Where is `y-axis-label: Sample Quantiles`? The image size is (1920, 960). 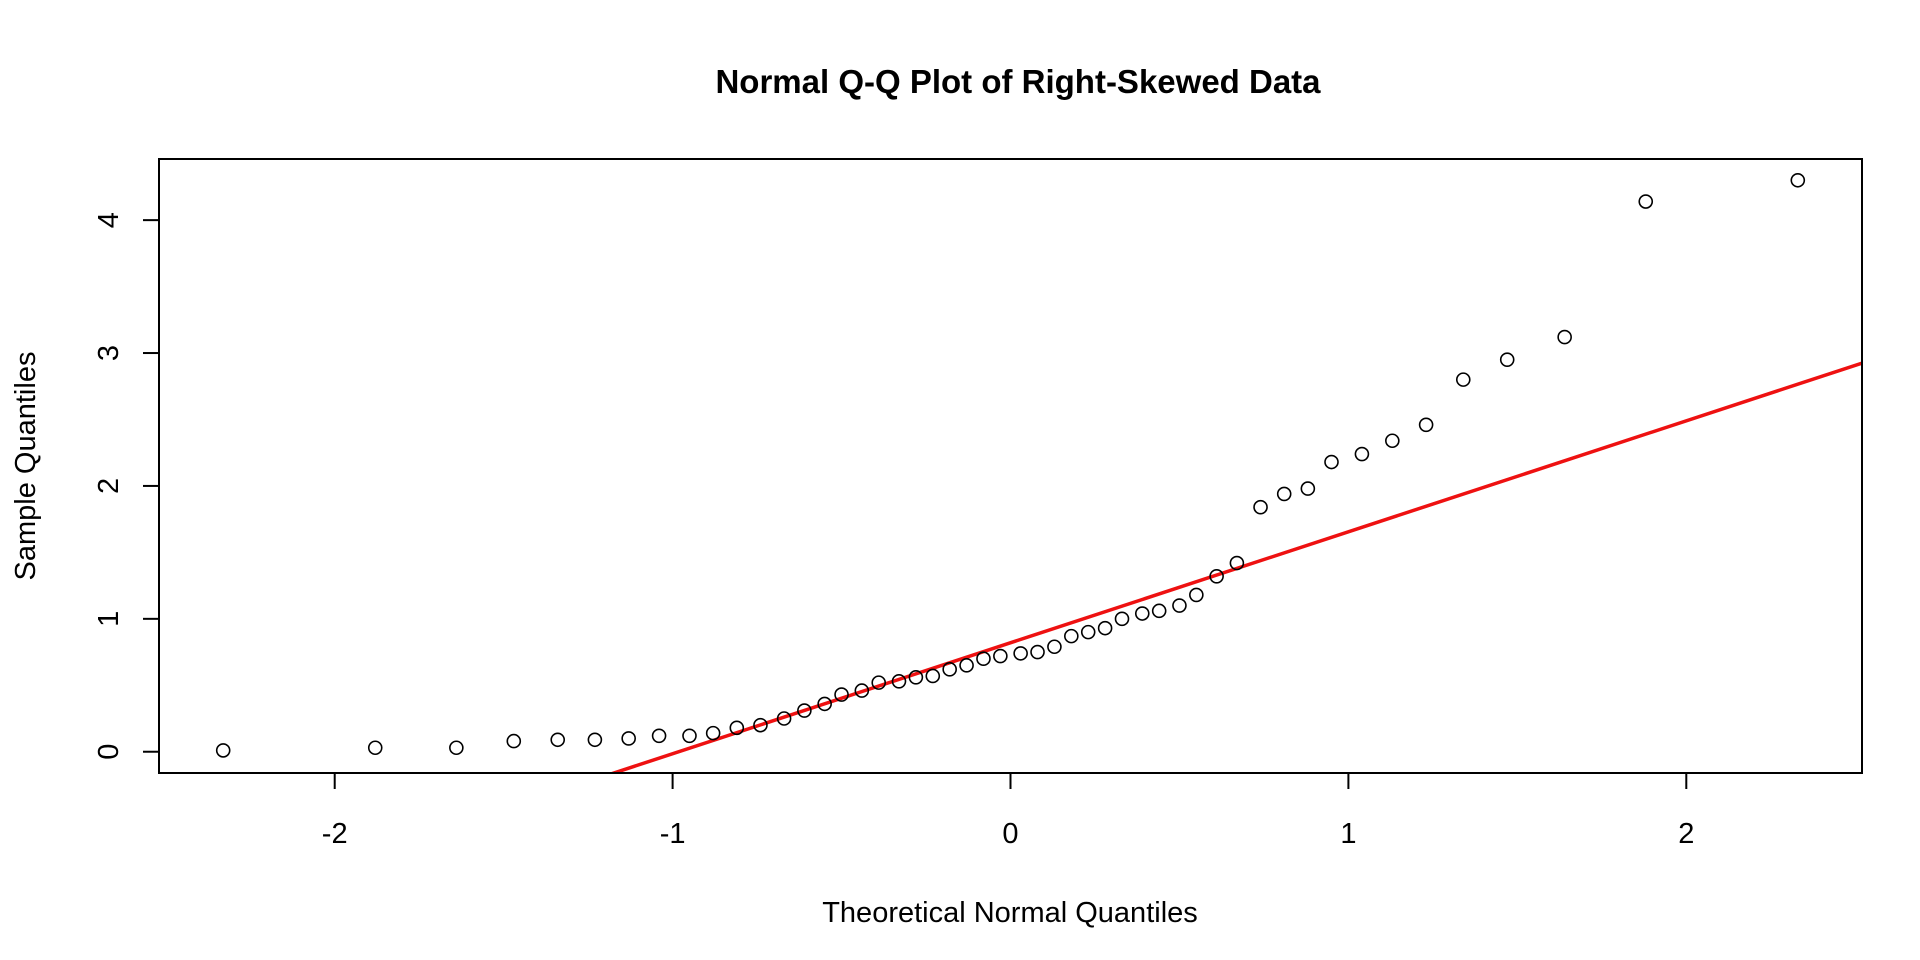 y-axis-label: Sample Quantiles is located at coordinates (26, 466).